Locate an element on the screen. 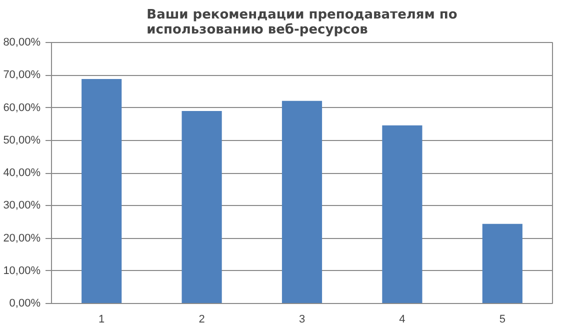 The width and height of the screenshot is (566, 327). y-tick-label: 50,00% is located at coordinates (22, 140).